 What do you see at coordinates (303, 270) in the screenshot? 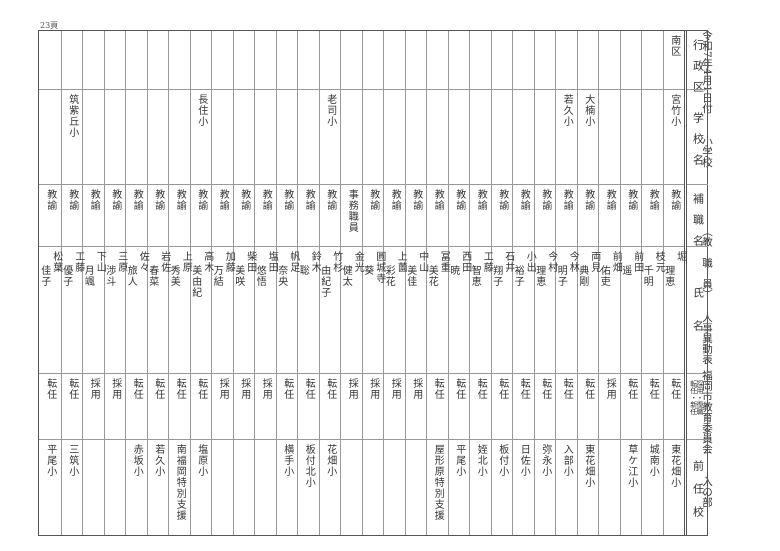
I see `given-name: 聡` at bounding box center [303, 270].